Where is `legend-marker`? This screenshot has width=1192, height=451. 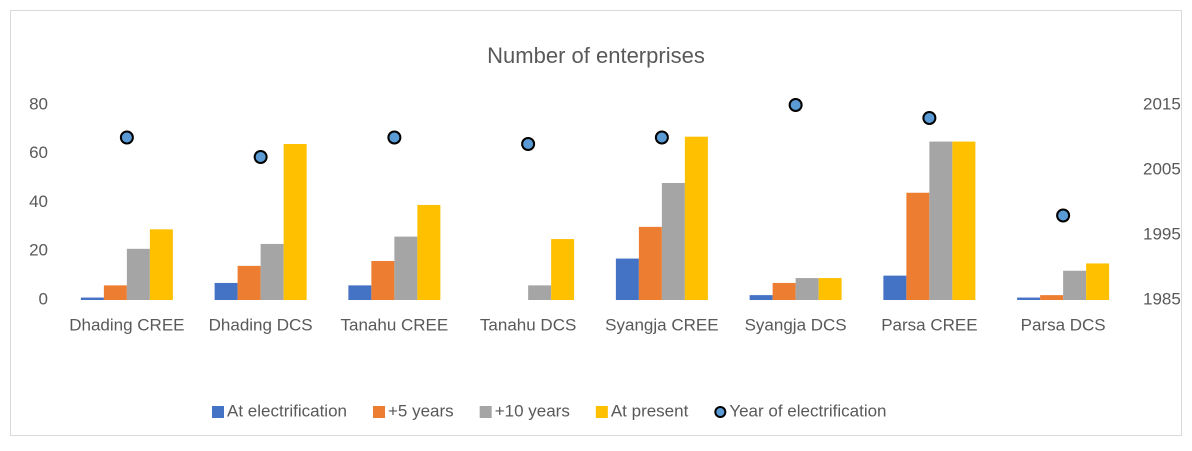
legend-marker is located at coordinates (720, 412).